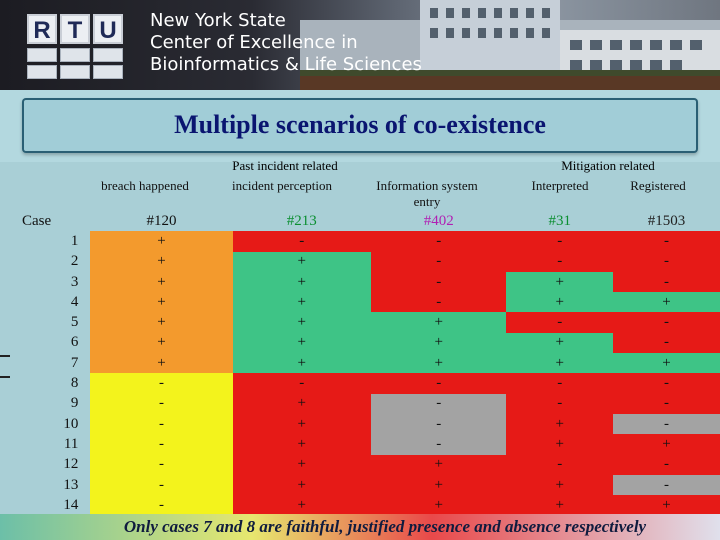 The image size is (720, 540). What do you see at coordinates (71, 484) in the screenshot?
I see `case-number: 13` at bounding box center [71, 484].